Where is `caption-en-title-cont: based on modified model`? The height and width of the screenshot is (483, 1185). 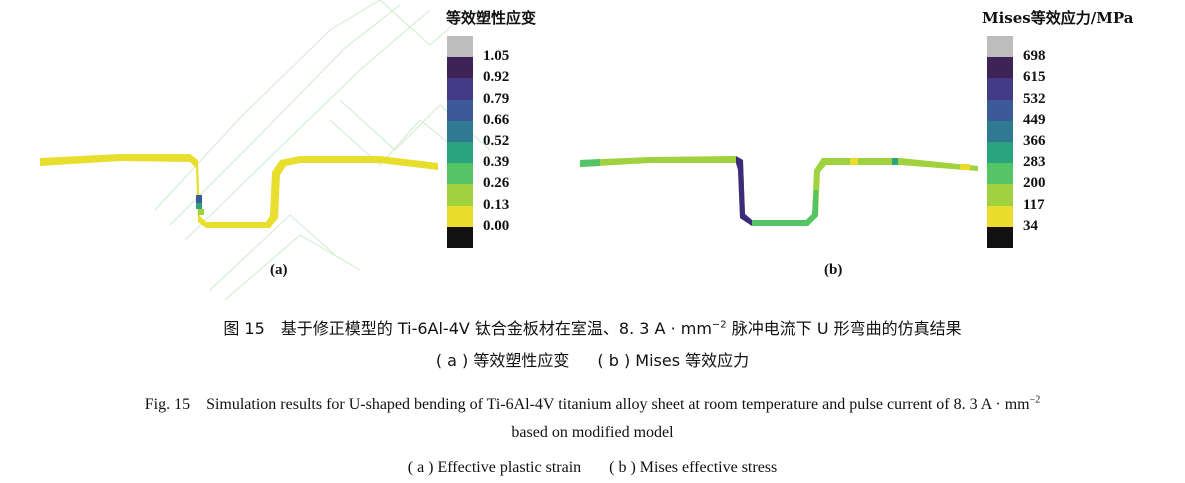
caption-en-title-cont: based on modified model is located at coordinates (592, 432).